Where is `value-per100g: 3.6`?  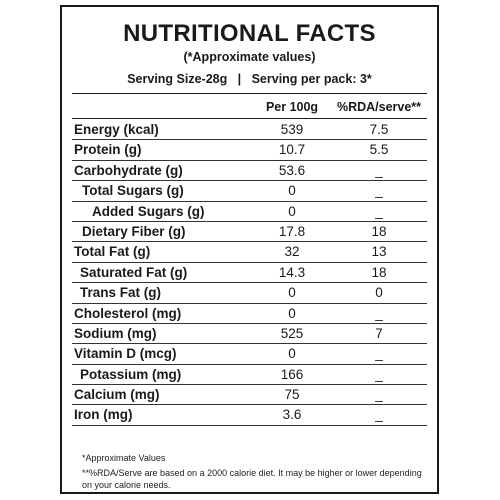
value-per100g: 3.6 is located at coordinates (292, 415).